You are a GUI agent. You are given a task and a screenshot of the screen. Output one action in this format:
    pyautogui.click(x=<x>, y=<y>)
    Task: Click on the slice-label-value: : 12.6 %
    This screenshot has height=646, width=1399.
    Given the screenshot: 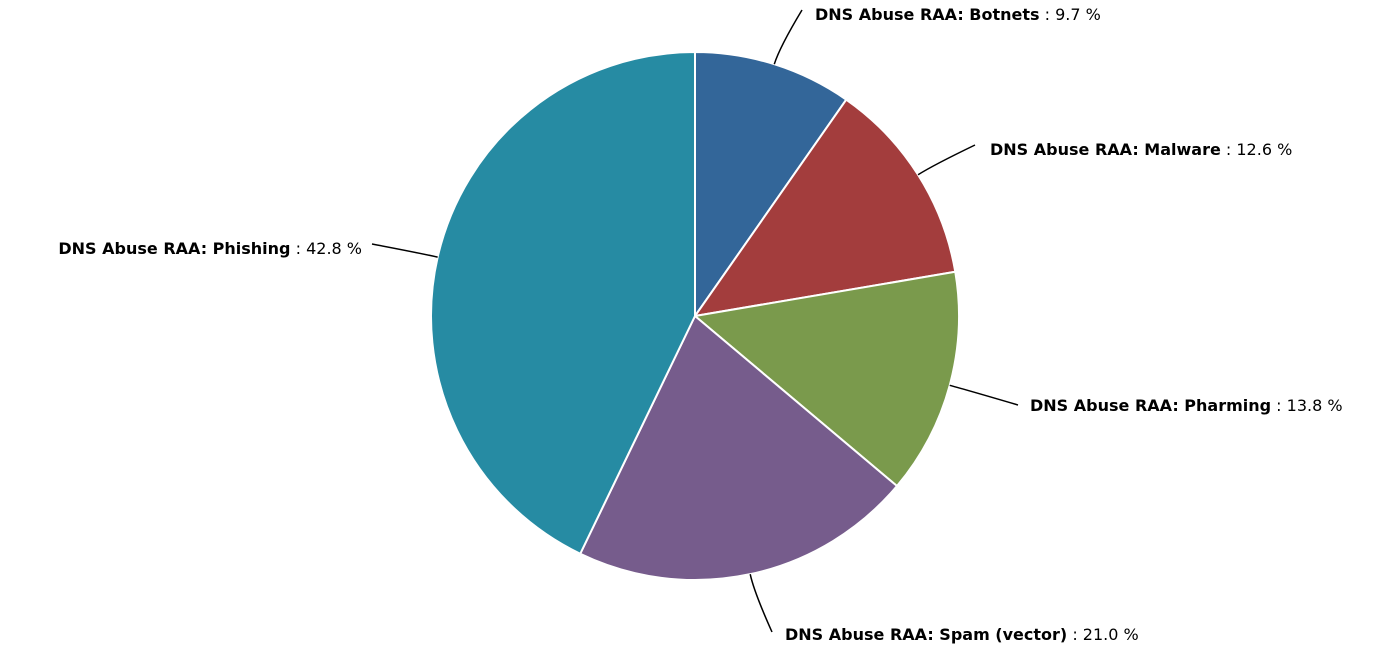 What is the action you would take?
    pyautogui.click(x=1256, y=149)
    